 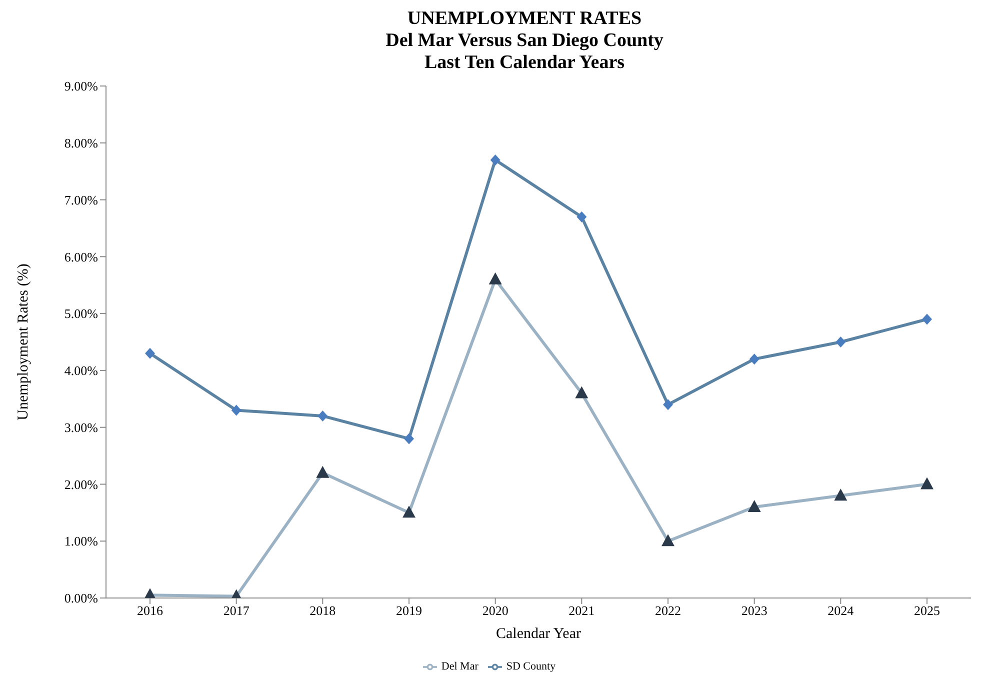 What do you see at coordinates (841, 610) in the screenshot?
I see `x-tick-label: 2024` at bounding box center [841, 610].